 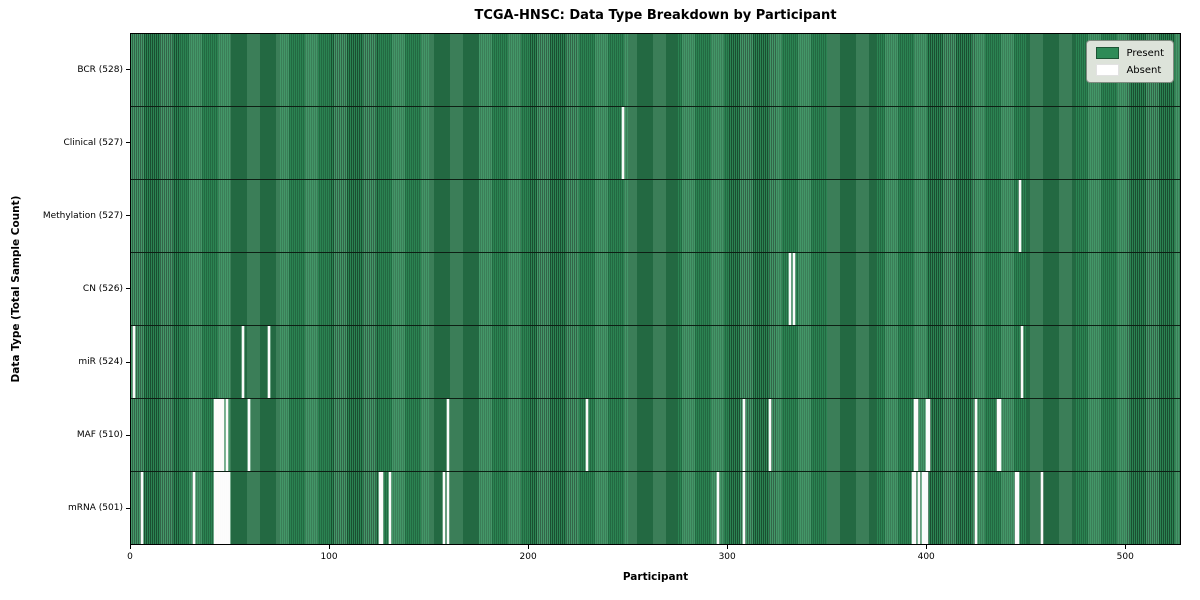 I want to click on legend: Present Absent, so click(x=1130, y=61).